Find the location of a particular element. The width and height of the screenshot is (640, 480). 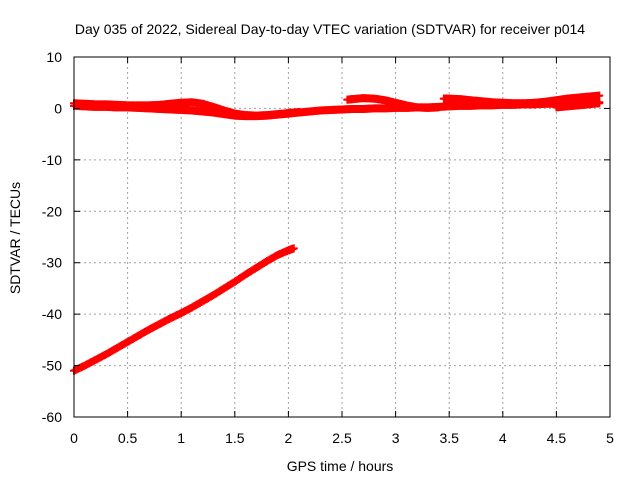

x-tick-label: 3.5 is located at coordinates (449, 438).